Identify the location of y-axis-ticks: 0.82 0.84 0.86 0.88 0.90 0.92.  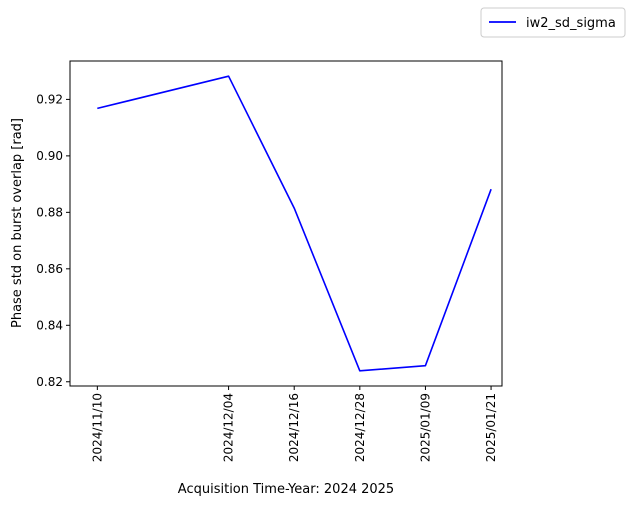
(53, 240).